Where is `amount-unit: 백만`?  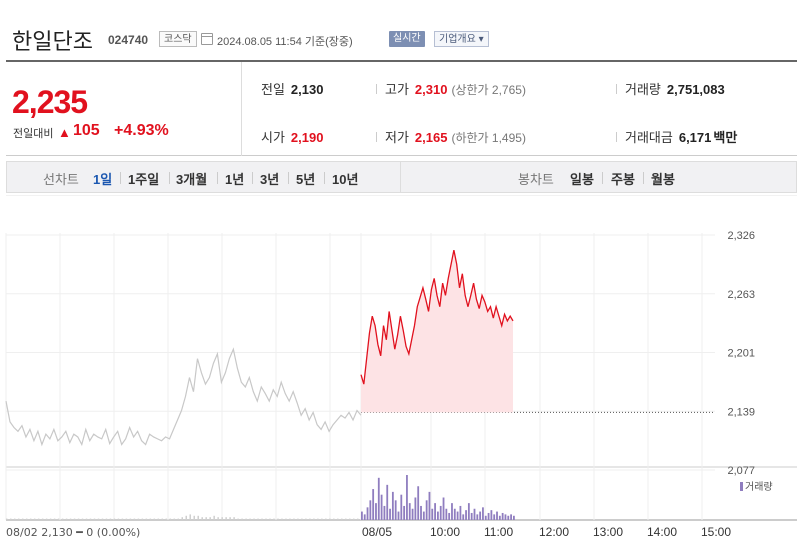 amount-unit: 백만 is located at coordinates (725, 137).